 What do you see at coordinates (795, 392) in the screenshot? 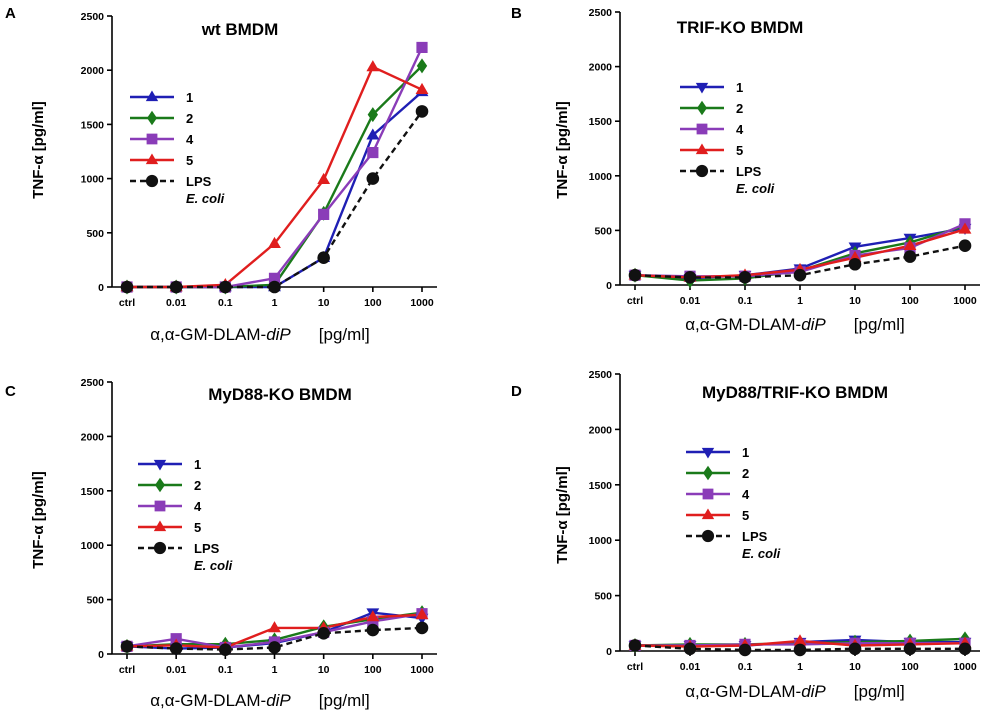
I see `chart-title: MyD88/TRIF-KO BMDM` at bounding box center [795, 392].